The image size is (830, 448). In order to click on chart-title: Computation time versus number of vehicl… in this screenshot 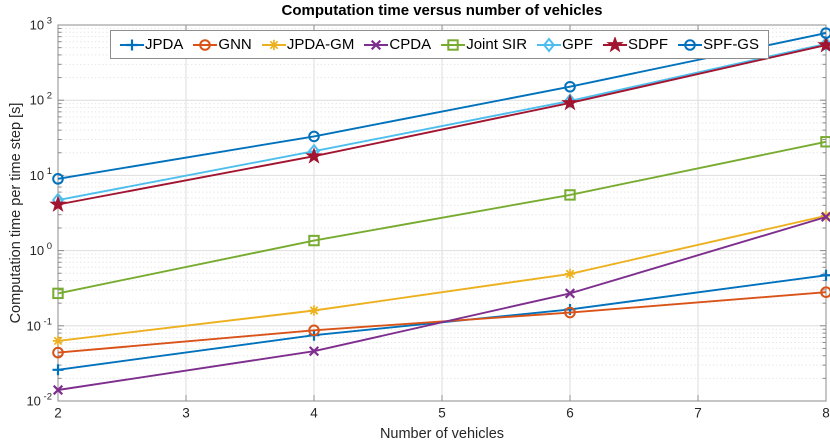, I will do `click(442, 10)`.